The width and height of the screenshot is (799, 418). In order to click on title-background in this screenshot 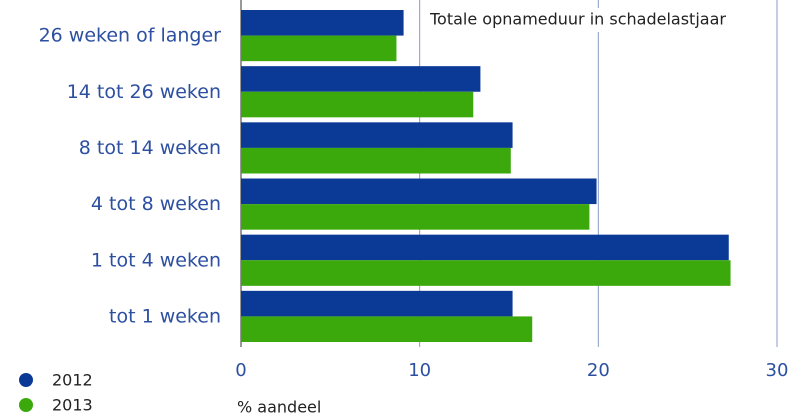, I will do `click(597, 20)`.